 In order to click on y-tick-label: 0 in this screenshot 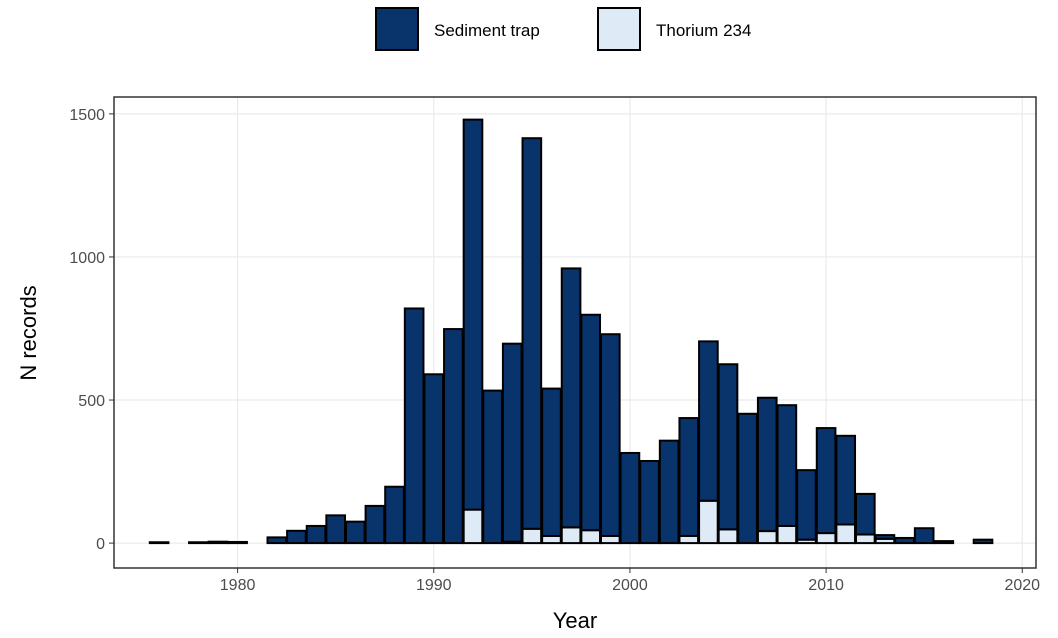, I will do `click(100, 544)`.